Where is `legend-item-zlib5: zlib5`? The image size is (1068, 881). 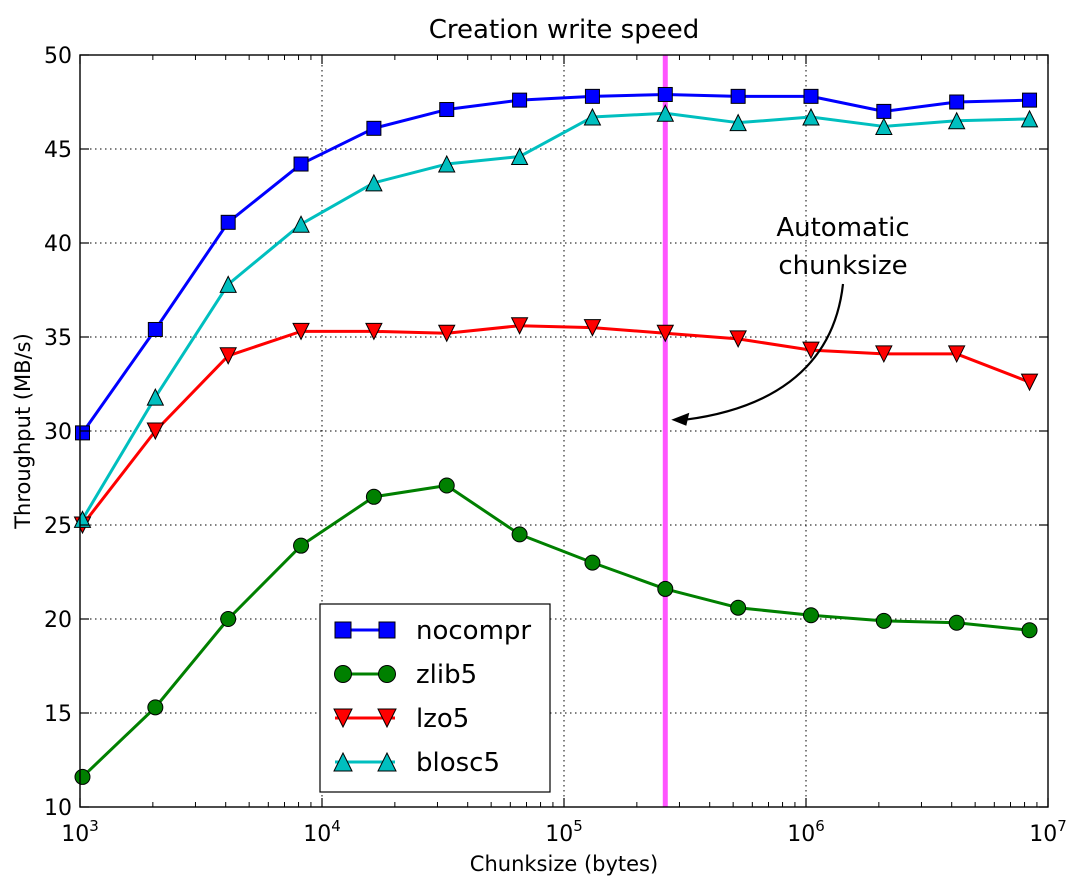 legend-item-zlib5: zlib5 is located at coordinates (405, 675).